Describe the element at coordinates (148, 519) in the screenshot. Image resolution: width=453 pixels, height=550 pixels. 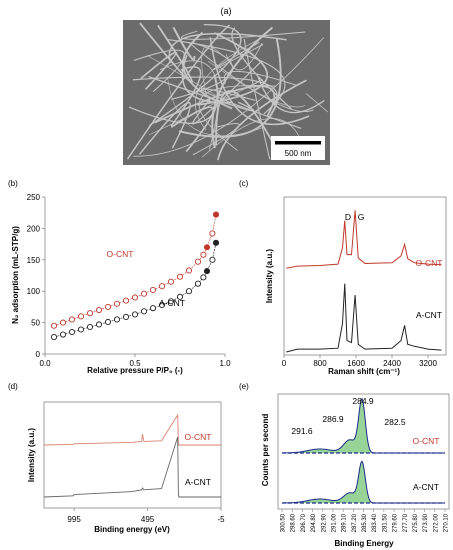
I see `d-xtick-label: 495` at that location.